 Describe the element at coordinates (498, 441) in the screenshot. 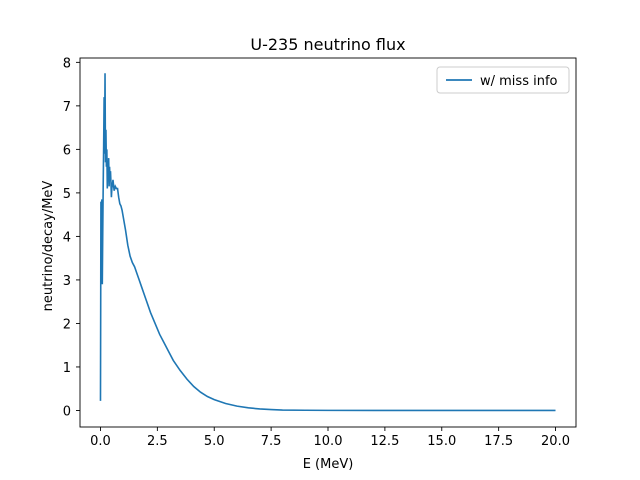

I see `x-tick-label: 17.5` at that location.